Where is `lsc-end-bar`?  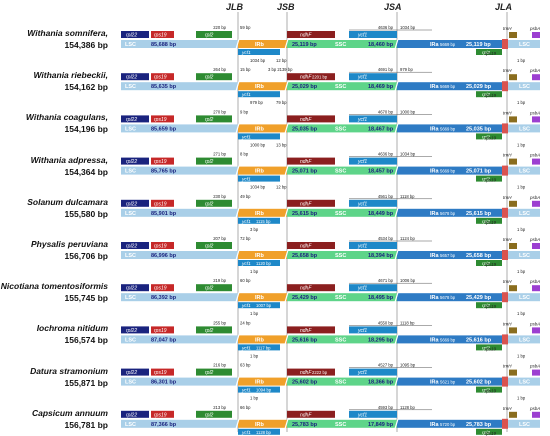 lsc-end-bar is located at coordinates (523, 297).